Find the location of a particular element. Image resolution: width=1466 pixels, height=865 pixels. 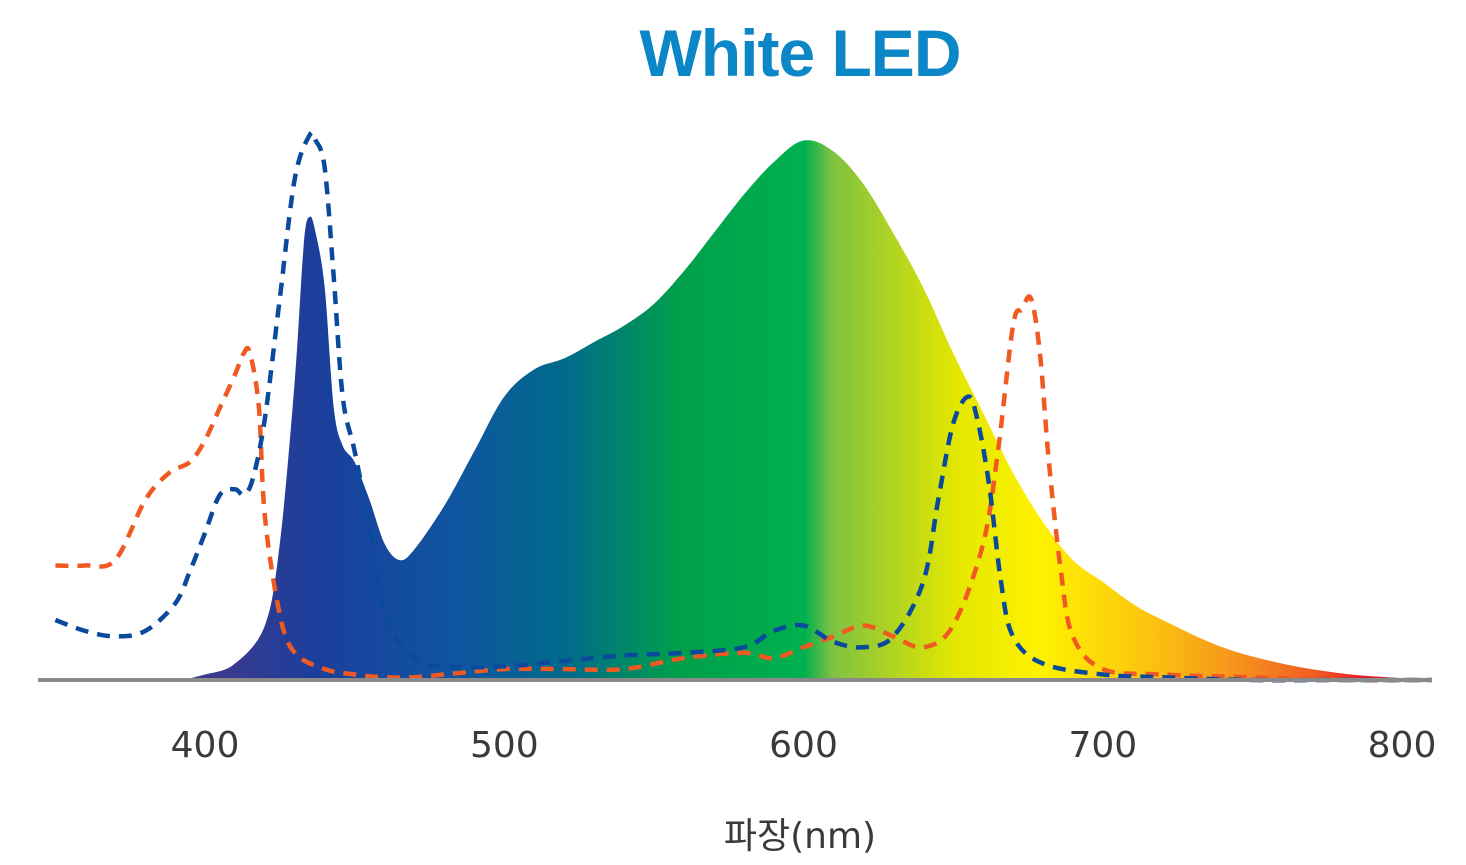

x-tick-label: 600 is located at coordinates (803, 745).